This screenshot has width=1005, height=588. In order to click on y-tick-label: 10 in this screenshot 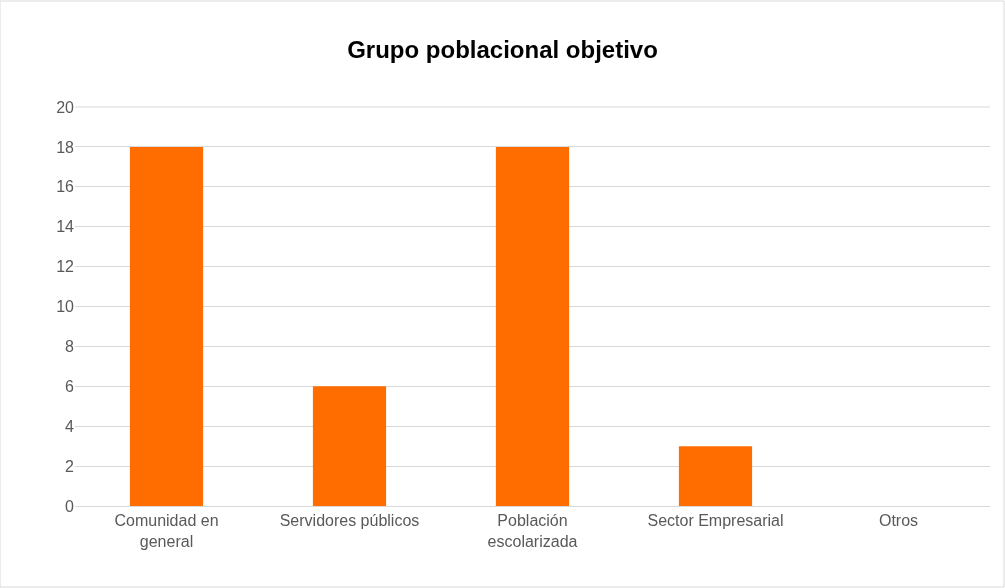, I will do `click(65, 307)`.